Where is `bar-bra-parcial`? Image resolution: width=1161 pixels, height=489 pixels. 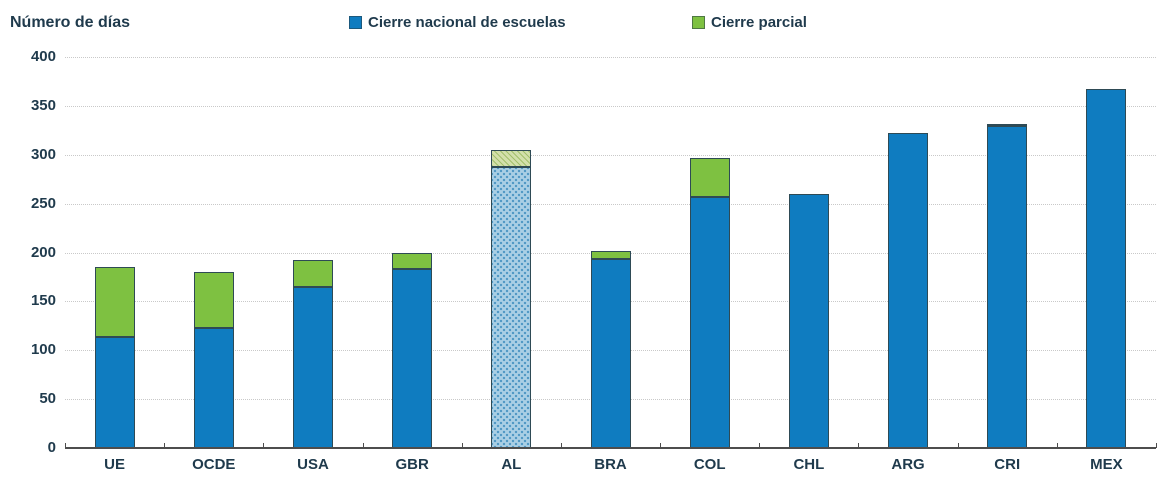 bar-bra-parcial is located at coordinates (610, 255).